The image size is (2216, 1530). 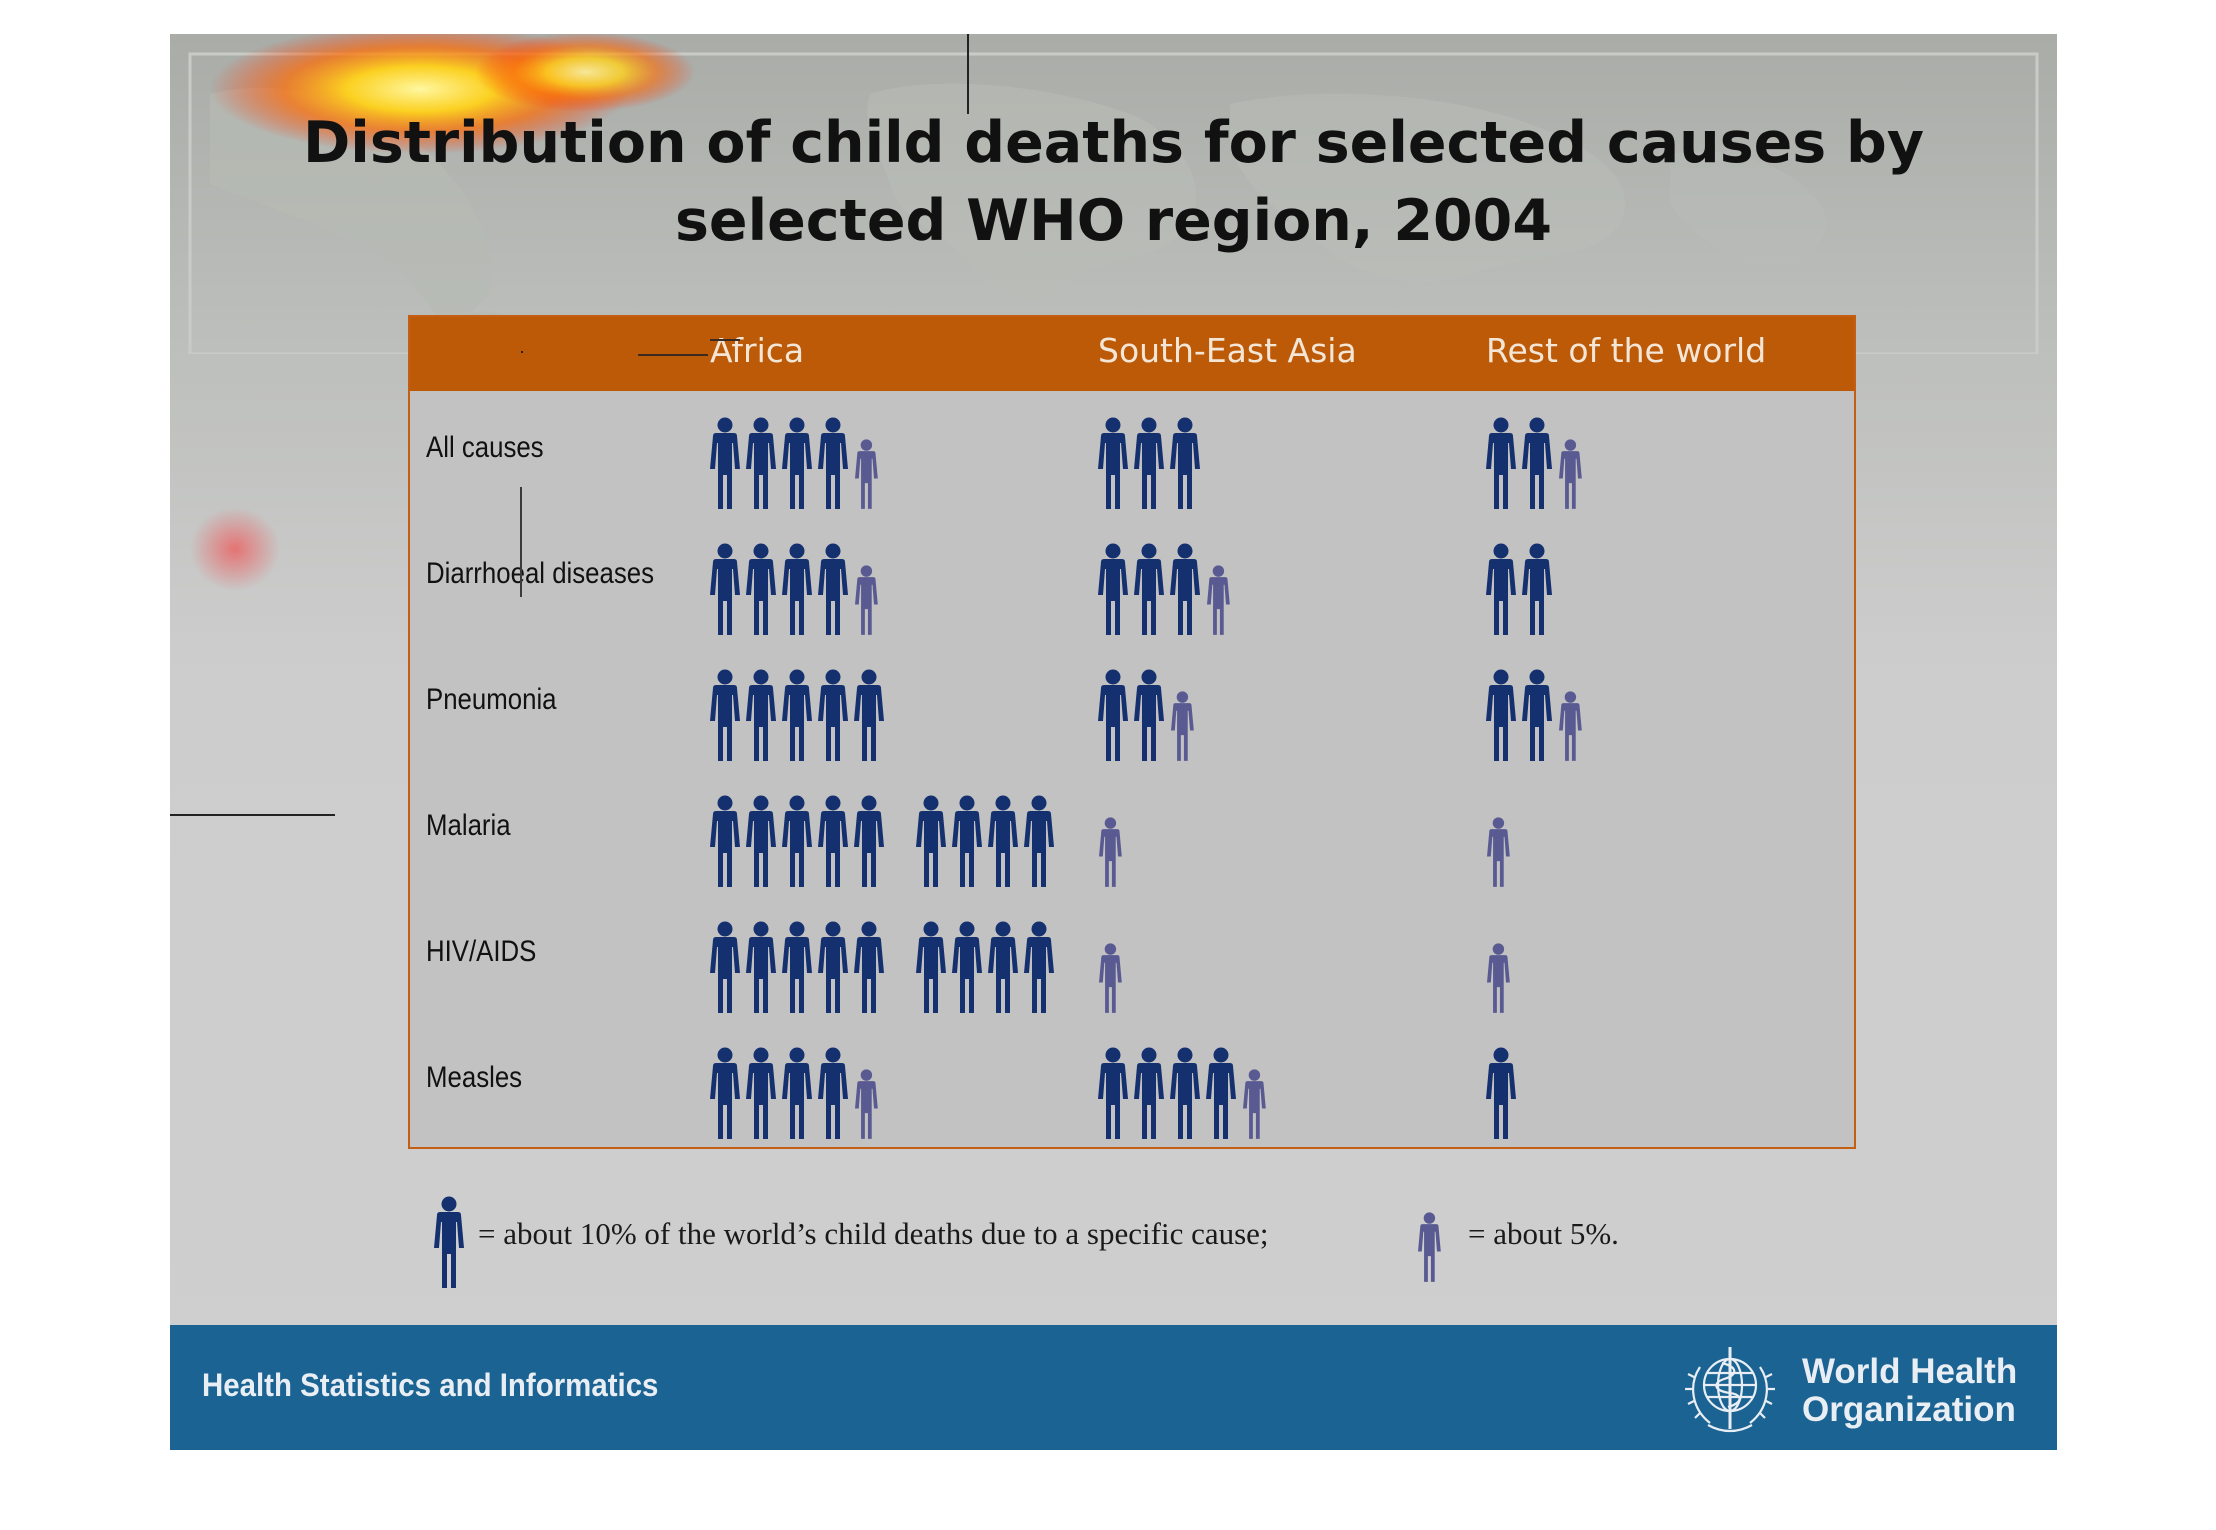 What do you see at coordinates (430, 1385) in the screenshot?
I see `footer-department-label: Health Statistics and Informatics` at bounding box center [430, 1385].